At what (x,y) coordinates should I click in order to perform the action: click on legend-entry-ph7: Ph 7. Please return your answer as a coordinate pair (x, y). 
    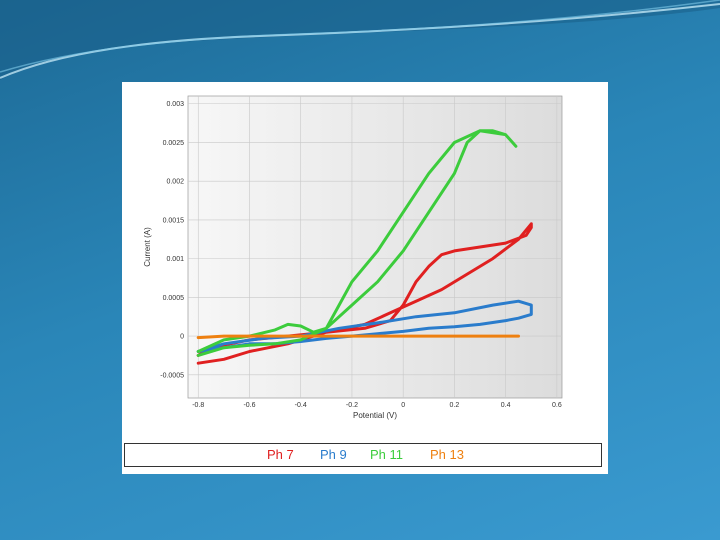
    Looking at the image, I should click on (280, 454).